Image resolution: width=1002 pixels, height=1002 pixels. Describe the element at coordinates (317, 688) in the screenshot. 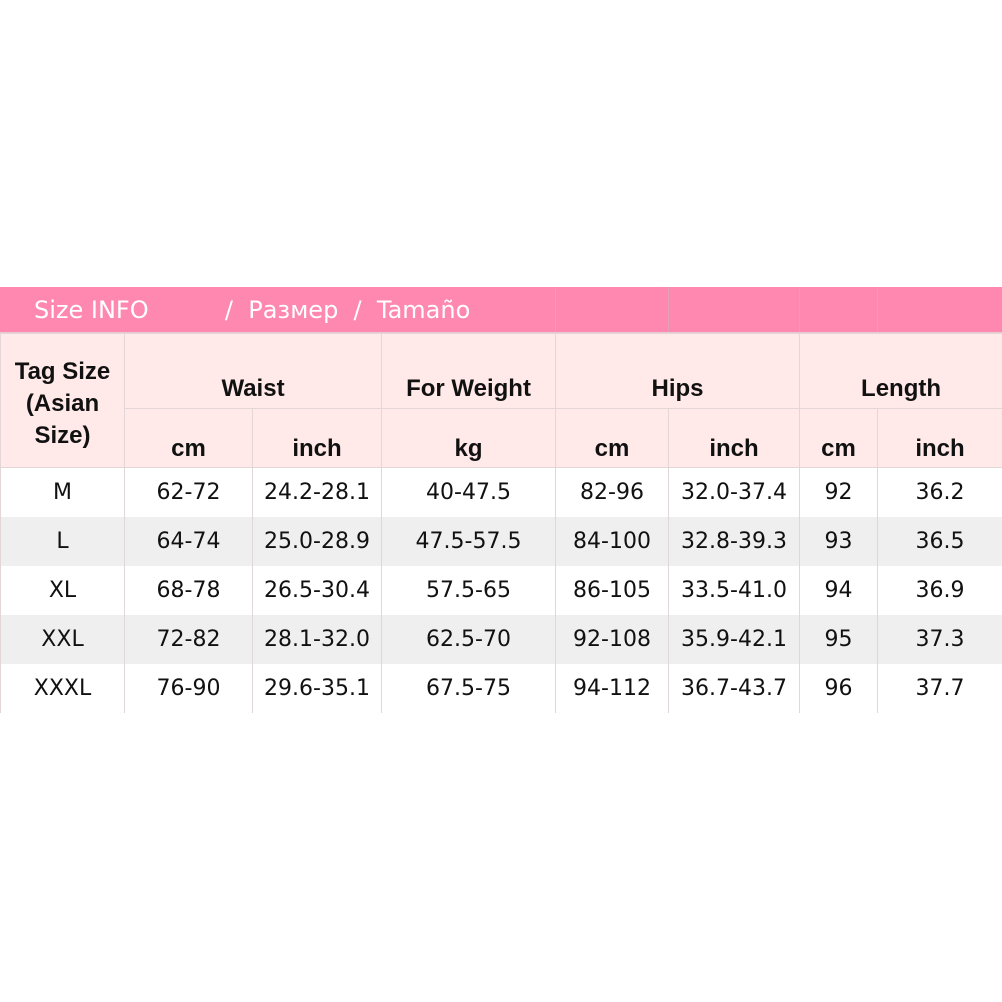

I see `table-cell: 29.6-35.1` at that location.